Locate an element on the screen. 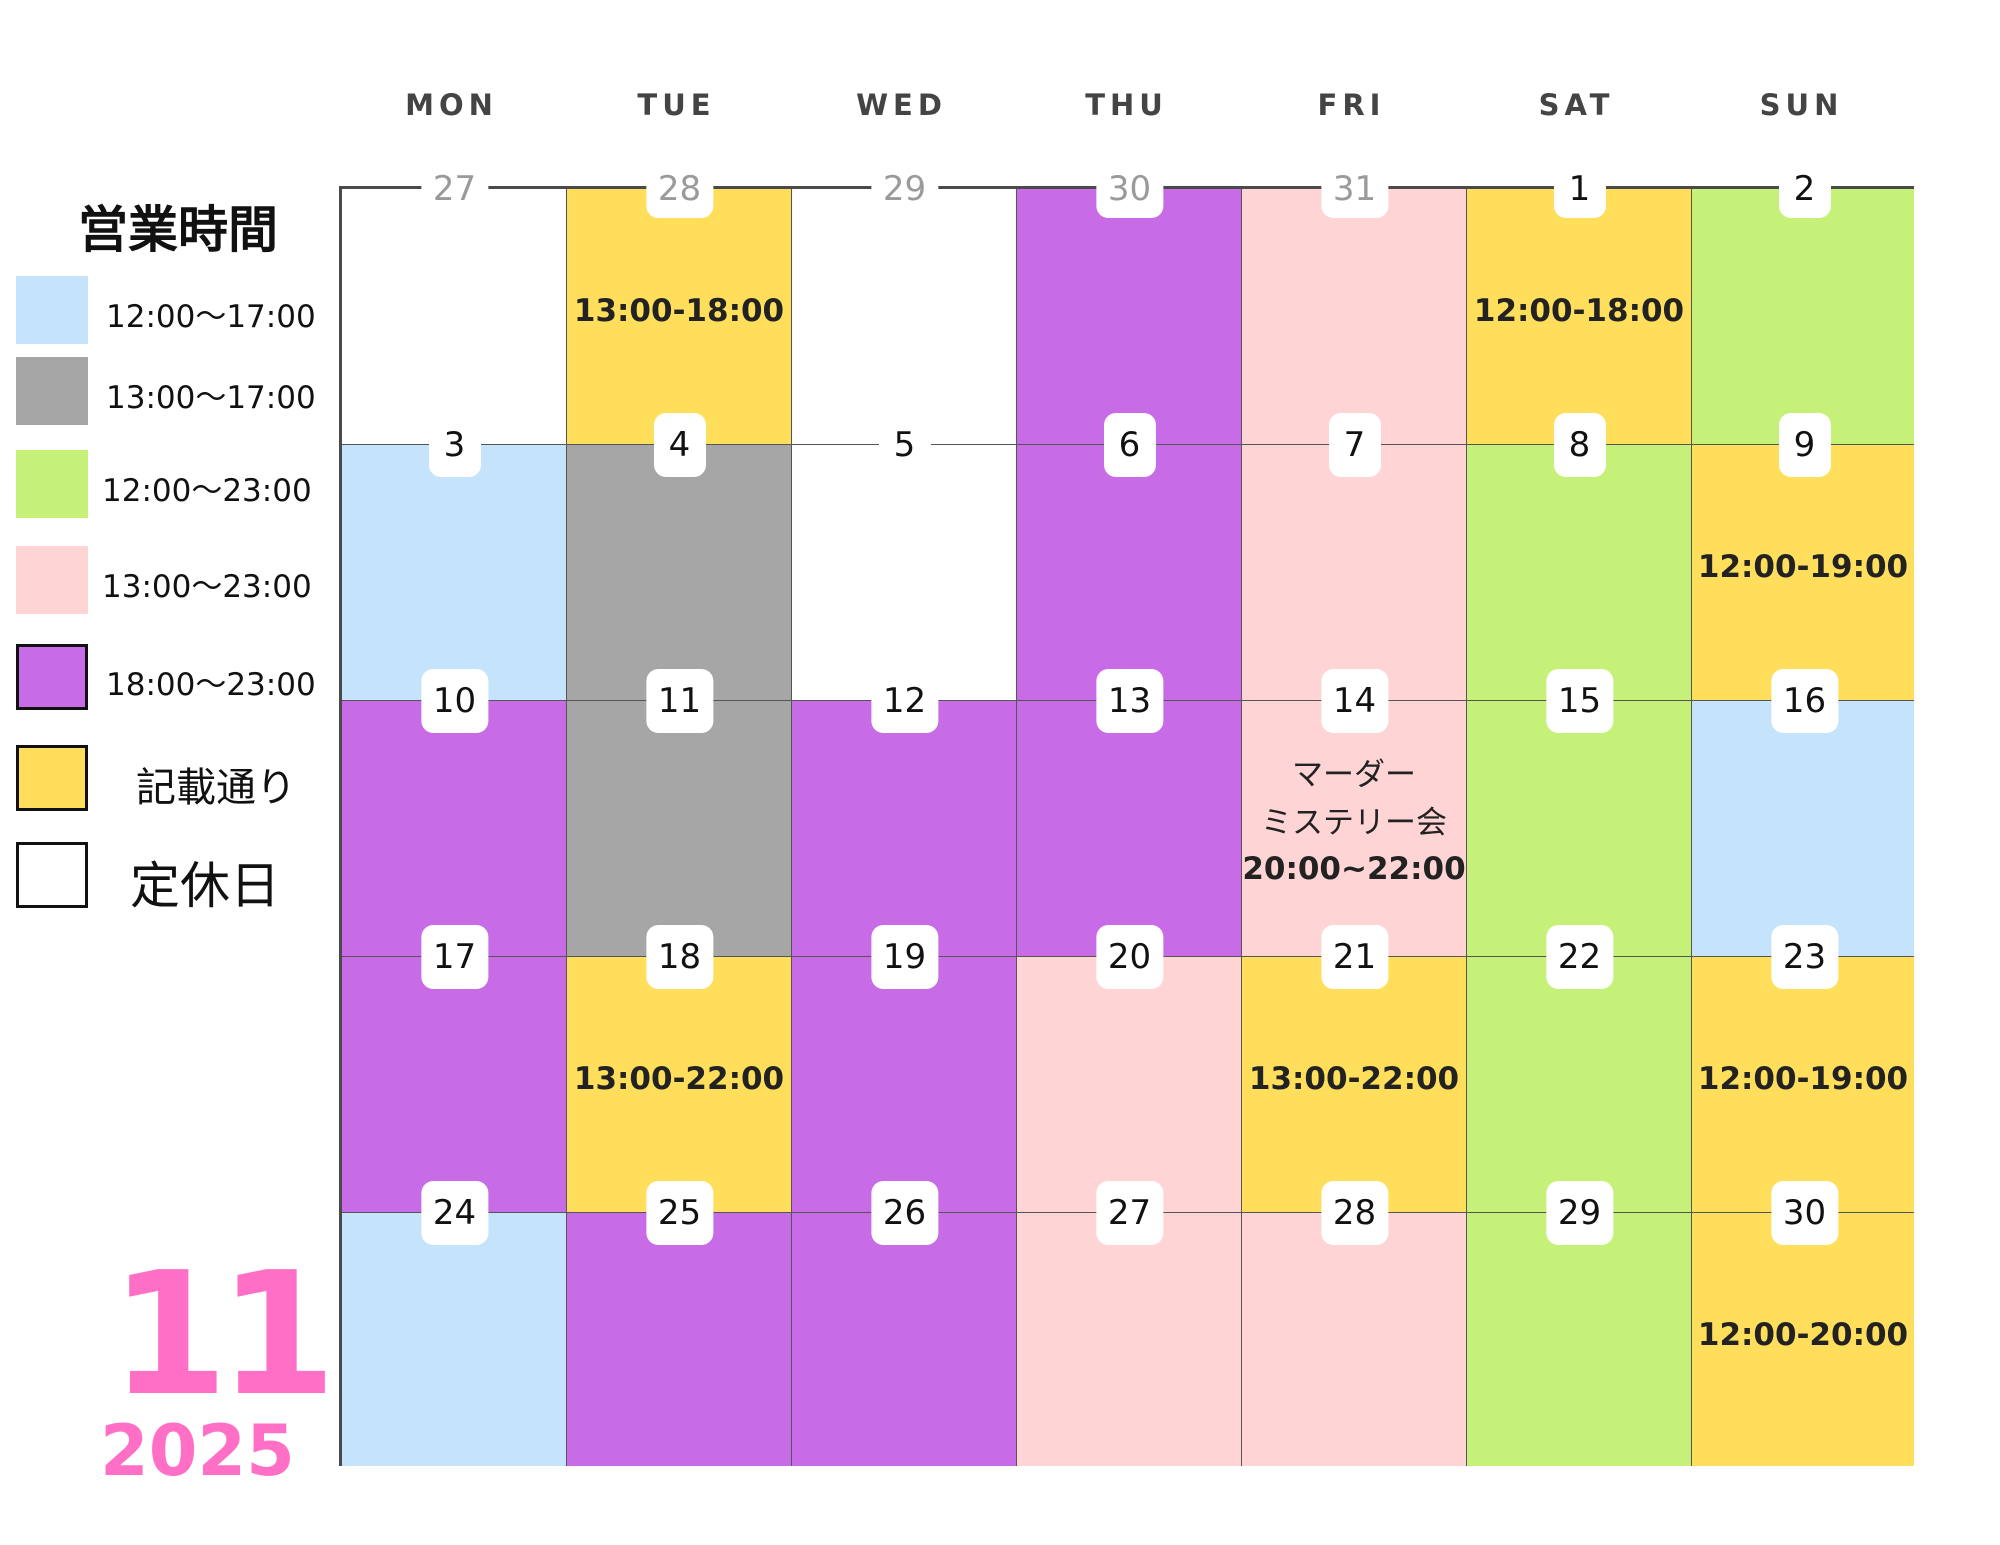 The image size is (2000, 1545). weekday-header-thu: THU is located at coordinates (1126, 105).